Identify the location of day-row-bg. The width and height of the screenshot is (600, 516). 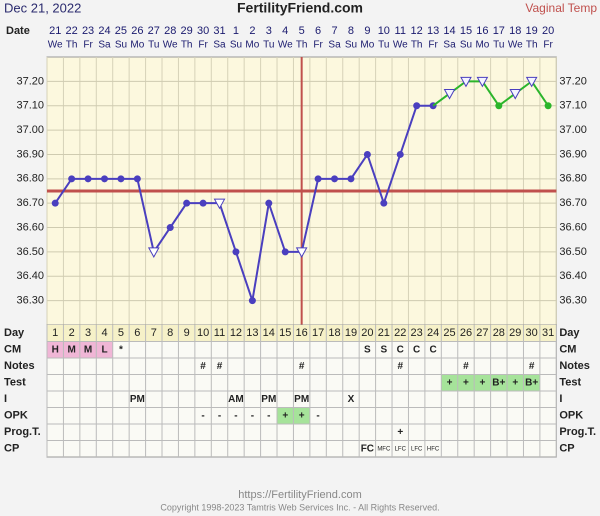
(302, 333).